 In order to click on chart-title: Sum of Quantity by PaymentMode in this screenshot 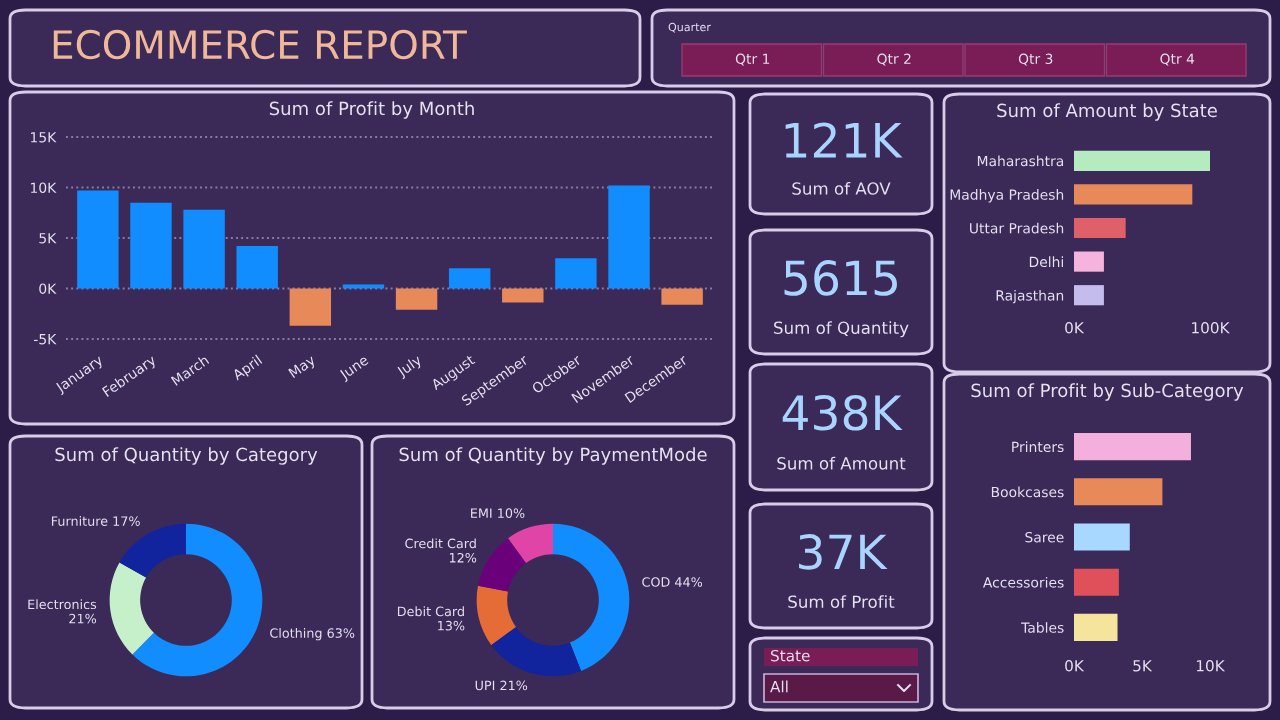, I will do `click(553, 456)`.